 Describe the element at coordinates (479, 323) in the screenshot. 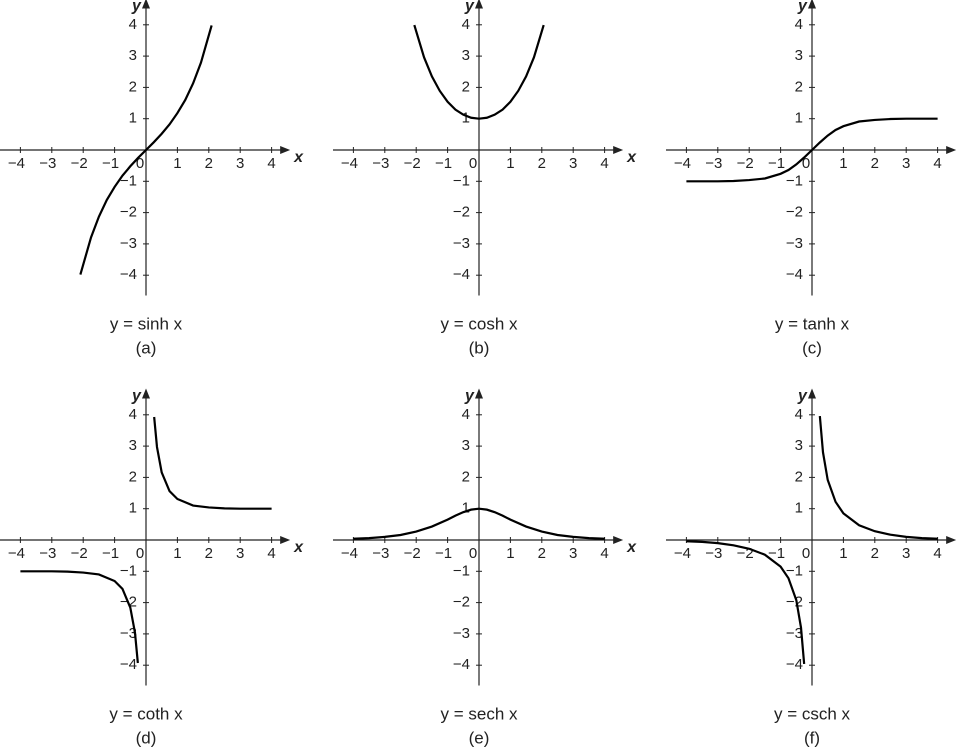

I see `caption: y = cosh x` at that location.